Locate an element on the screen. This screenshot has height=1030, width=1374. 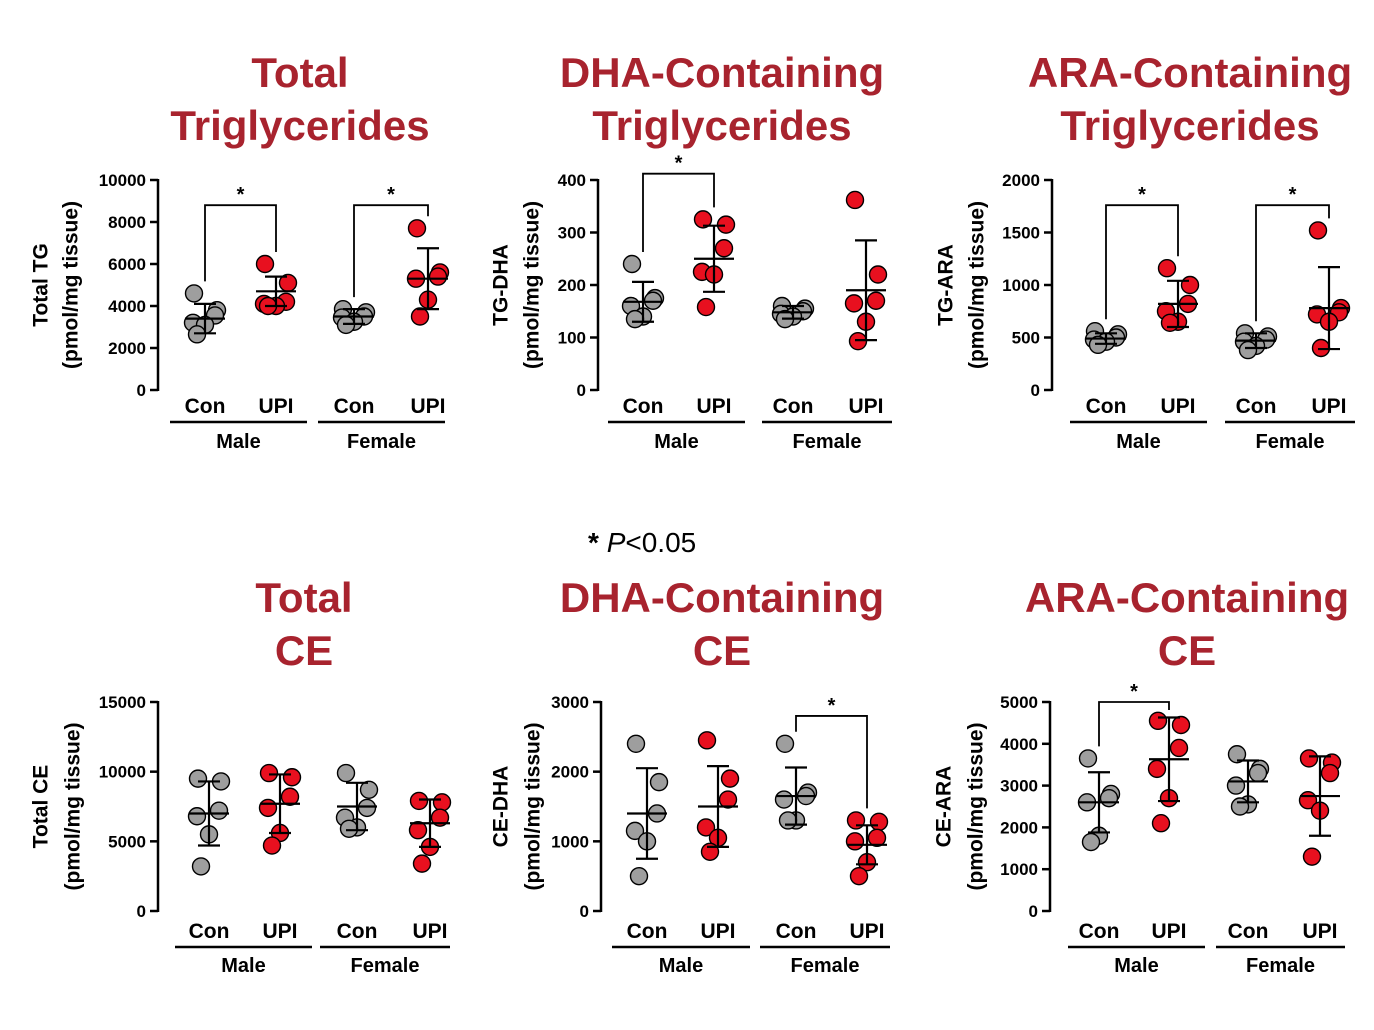
chart2-title-line-1: DHA-Containing is located at coordinates (722, 72).